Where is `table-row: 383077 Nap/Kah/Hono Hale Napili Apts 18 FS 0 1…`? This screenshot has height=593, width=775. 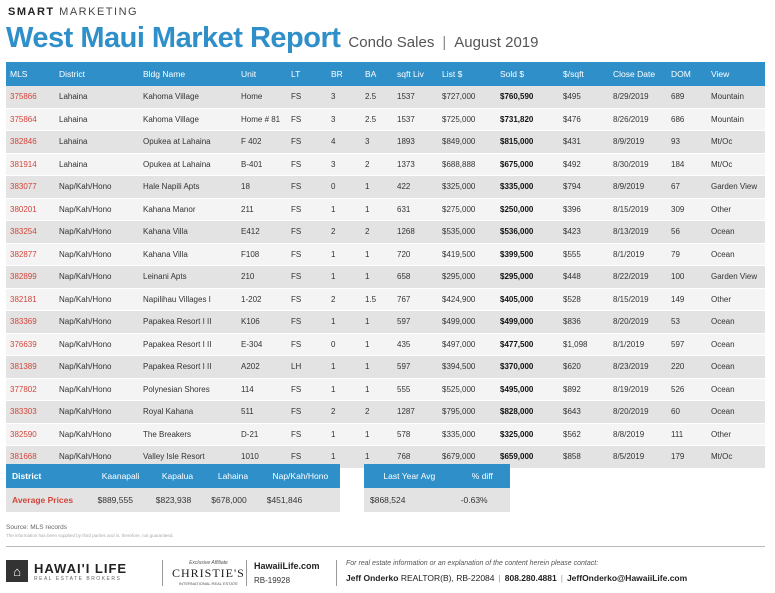
table-row: 383077 Nap/Kah/Hono Hale Napili Apts 18 FS 0 1… is located at coordinates (385, 187).